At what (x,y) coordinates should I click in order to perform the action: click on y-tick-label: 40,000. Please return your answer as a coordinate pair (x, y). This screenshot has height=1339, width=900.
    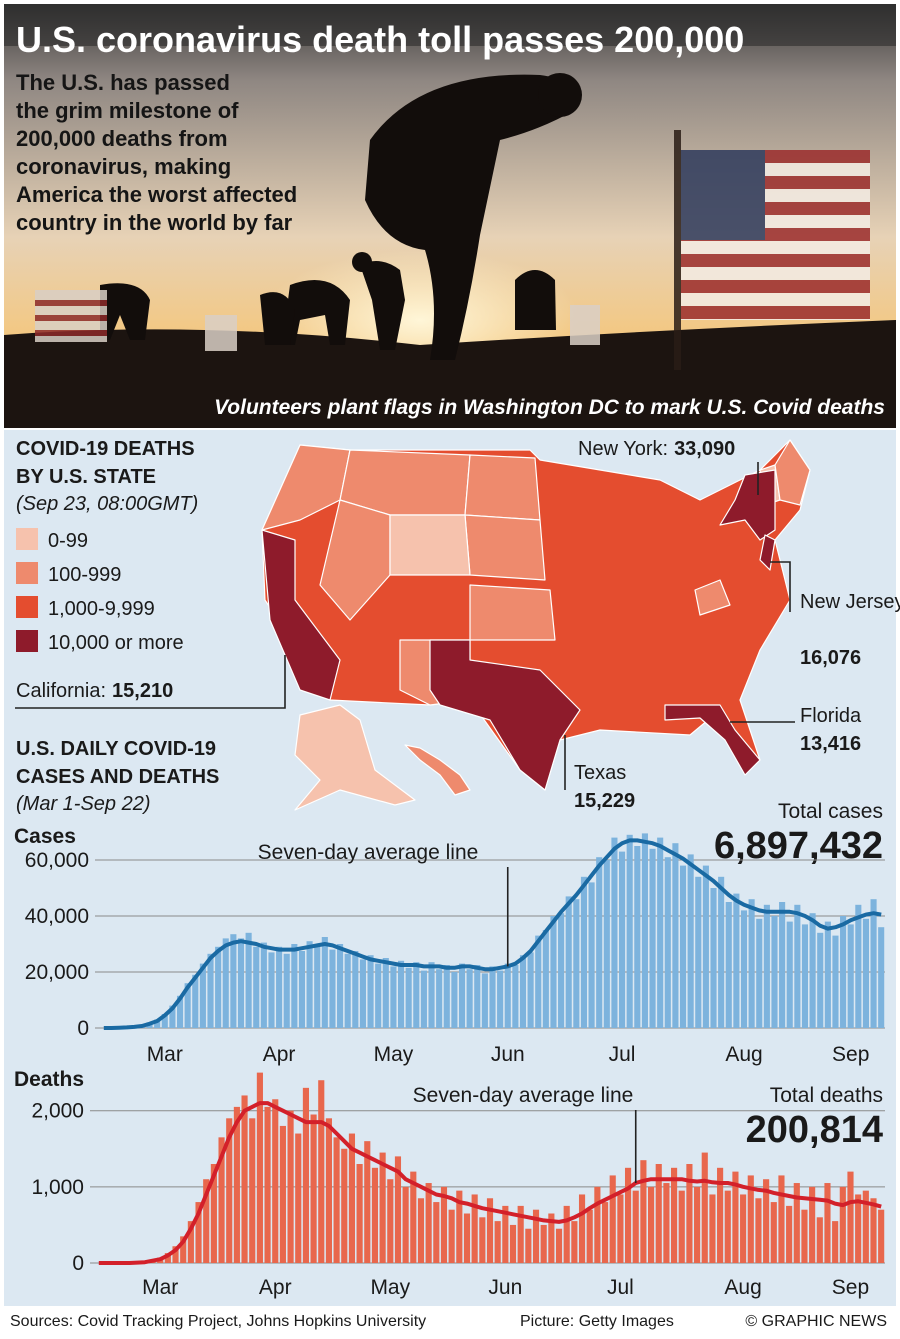
    Looking at the image, I should click on (57, 916).